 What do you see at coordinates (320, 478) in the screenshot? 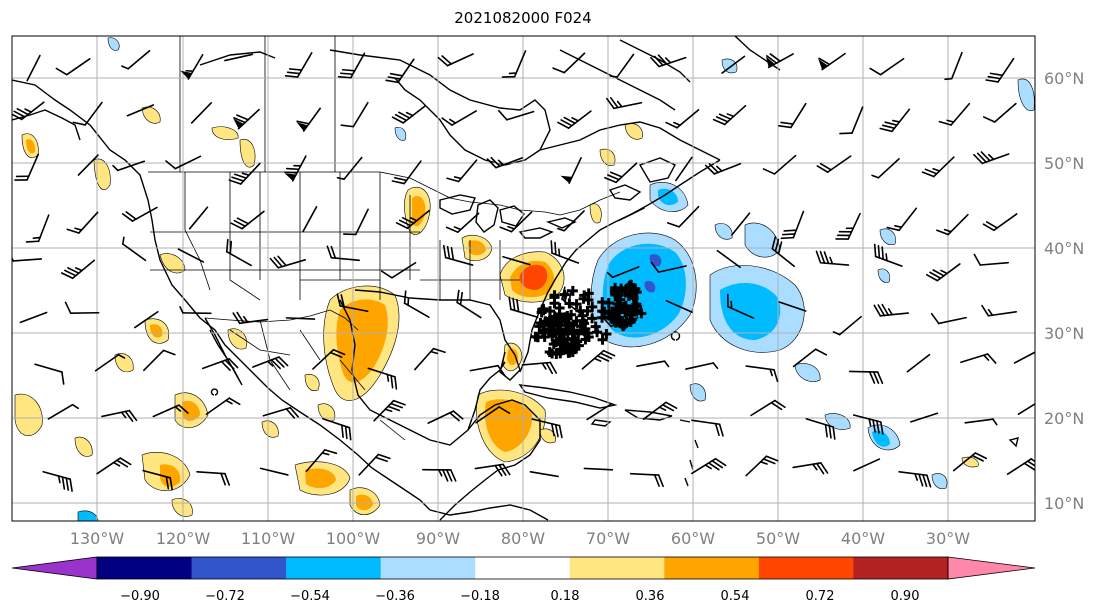
I see `fill-pac-3m` at bounding box center [320, 478].